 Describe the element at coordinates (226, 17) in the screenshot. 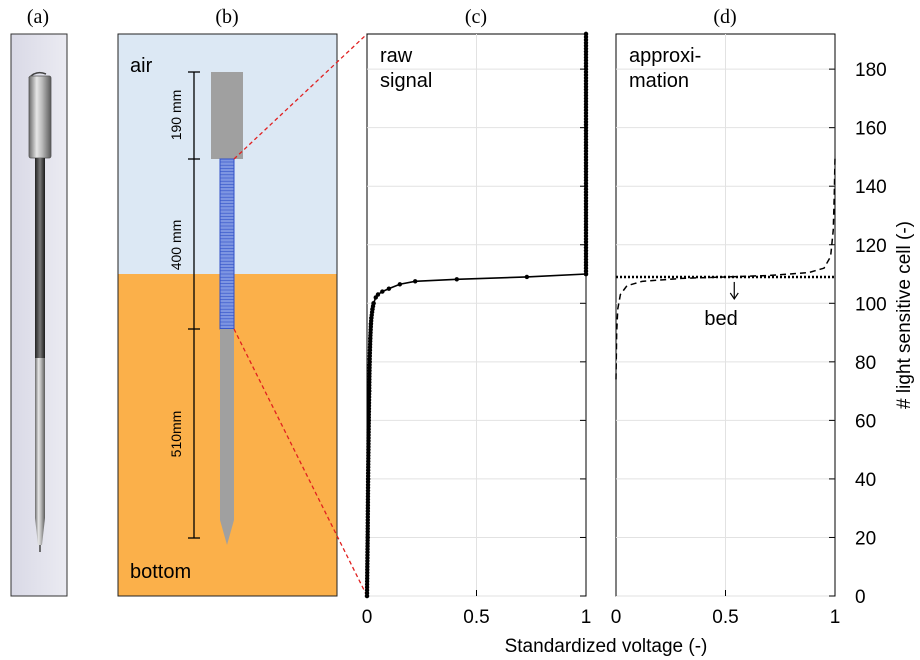

I see `panel-label-b: (b)` at that location.